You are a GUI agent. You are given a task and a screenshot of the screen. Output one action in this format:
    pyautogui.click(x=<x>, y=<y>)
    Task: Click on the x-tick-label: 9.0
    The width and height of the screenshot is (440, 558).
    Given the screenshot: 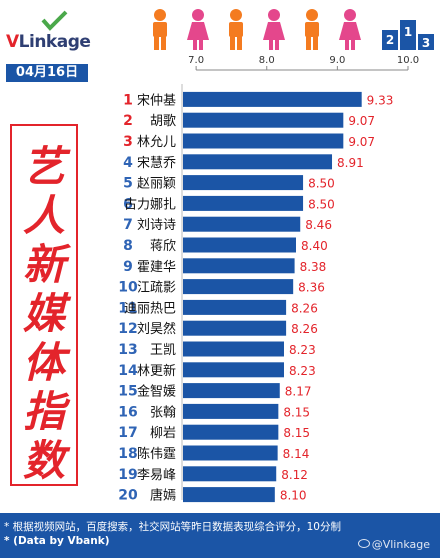 What is the action you would take?
    pyautogui.click(x=337, y=60)
    